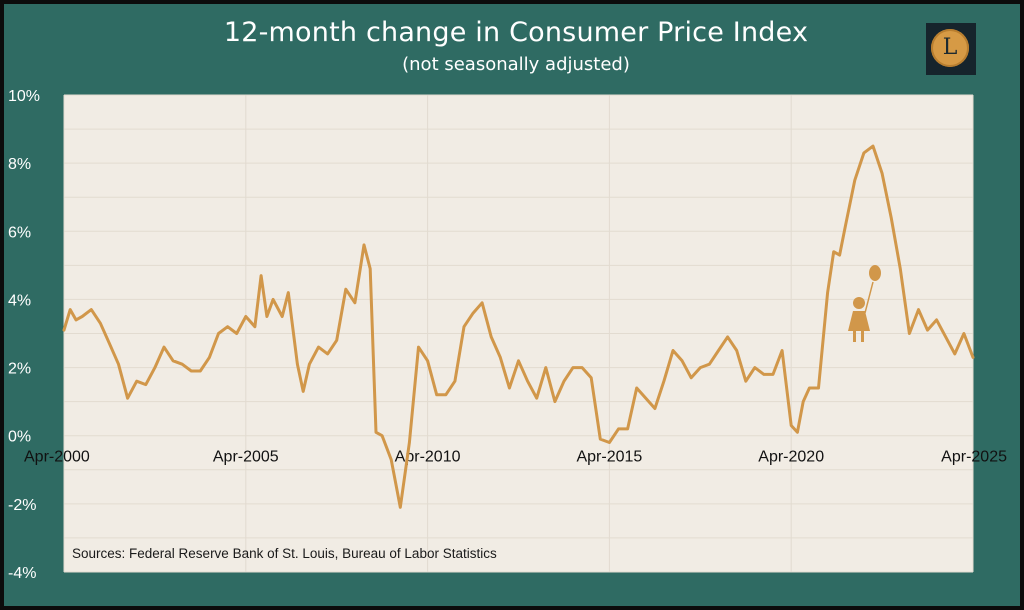 The width and height of the screenshot is (1024, 610). I want to click on girl-with-balloon-icon, so click(864, 303).